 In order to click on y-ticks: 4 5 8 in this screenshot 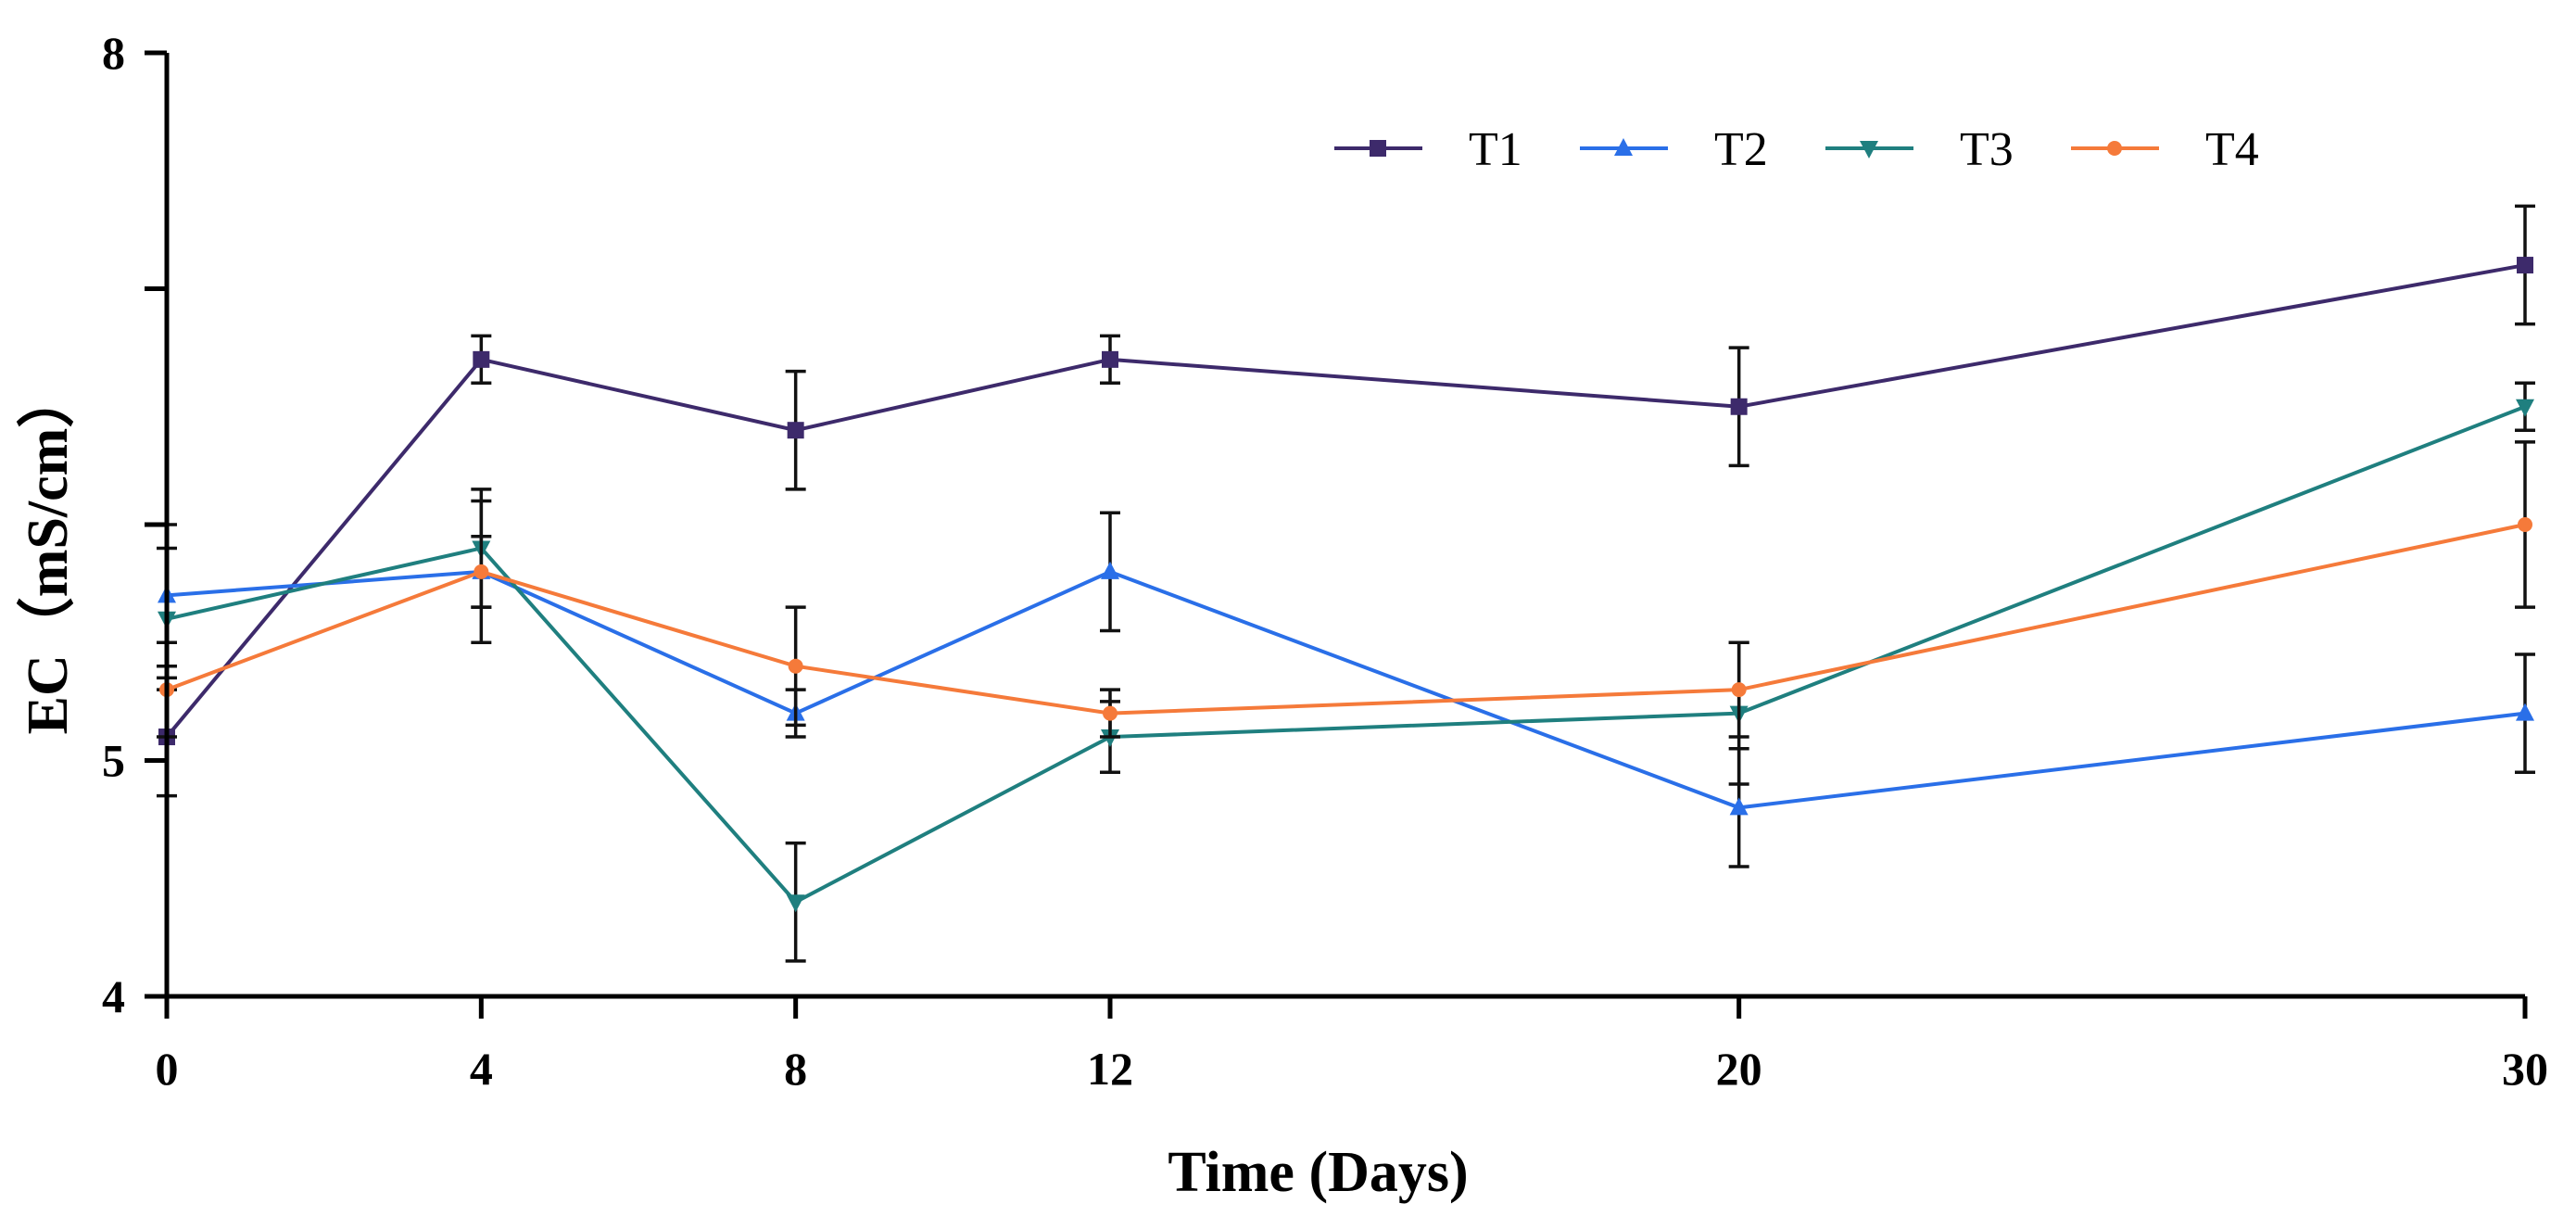, I will do `click(134, 524)`.